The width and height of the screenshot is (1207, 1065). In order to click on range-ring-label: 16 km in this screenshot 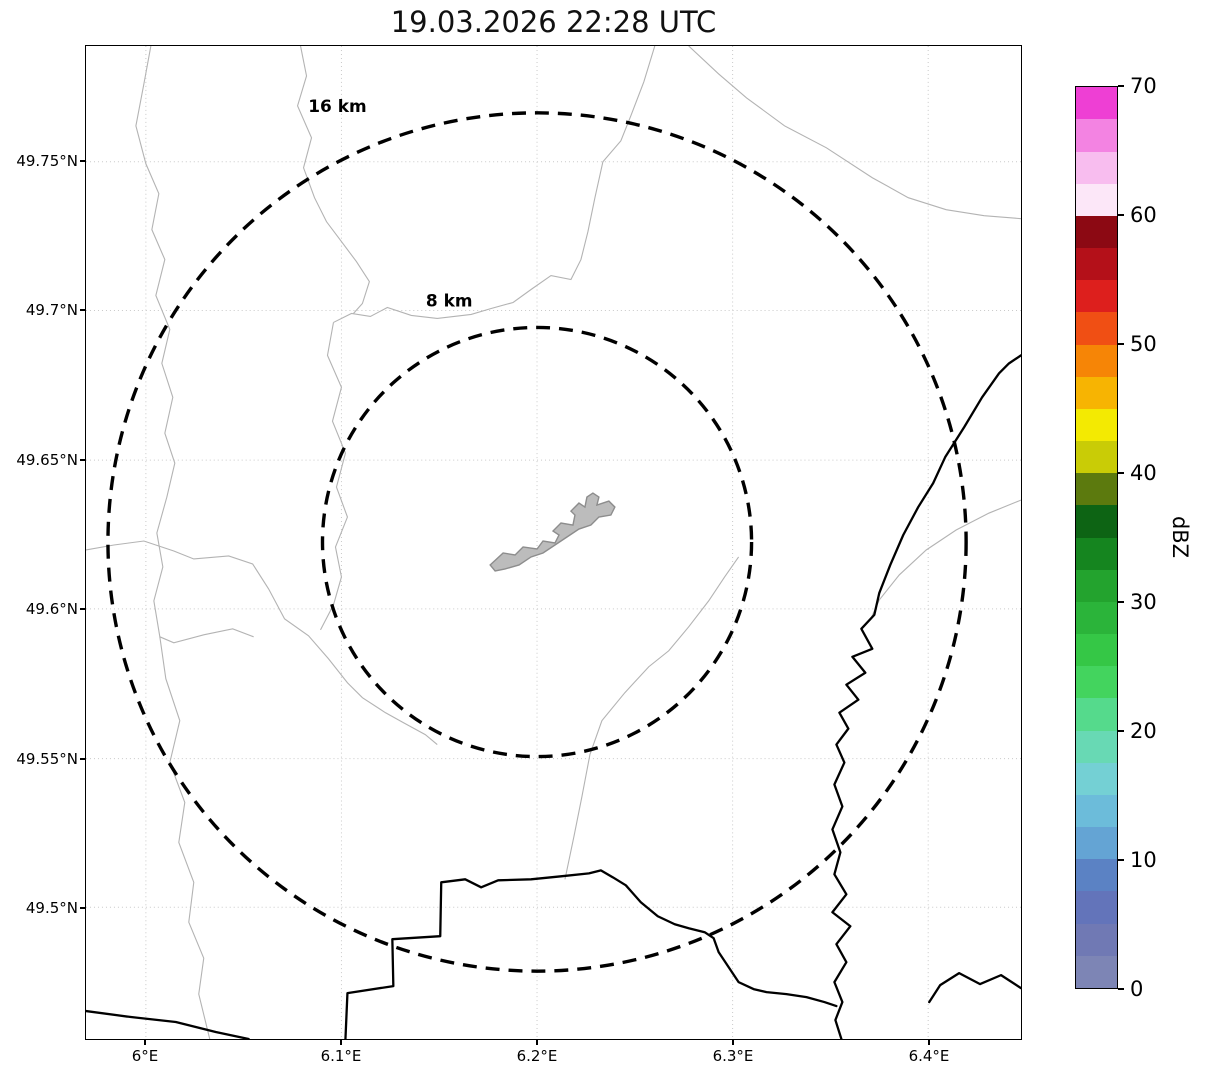, I will do `click(337, 106)`.